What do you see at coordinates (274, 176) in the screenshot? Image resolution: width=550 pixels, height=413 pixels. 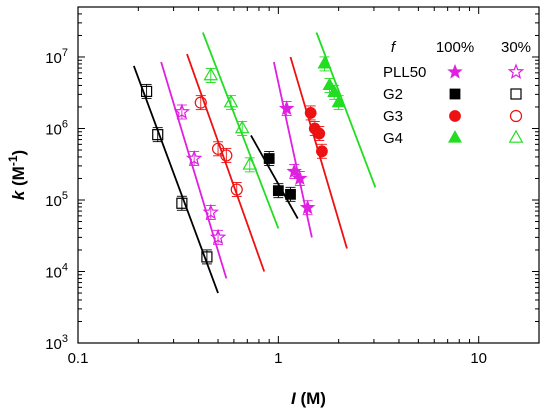 I see `fit-line-g2-f100` at bounding box center [274, 176].